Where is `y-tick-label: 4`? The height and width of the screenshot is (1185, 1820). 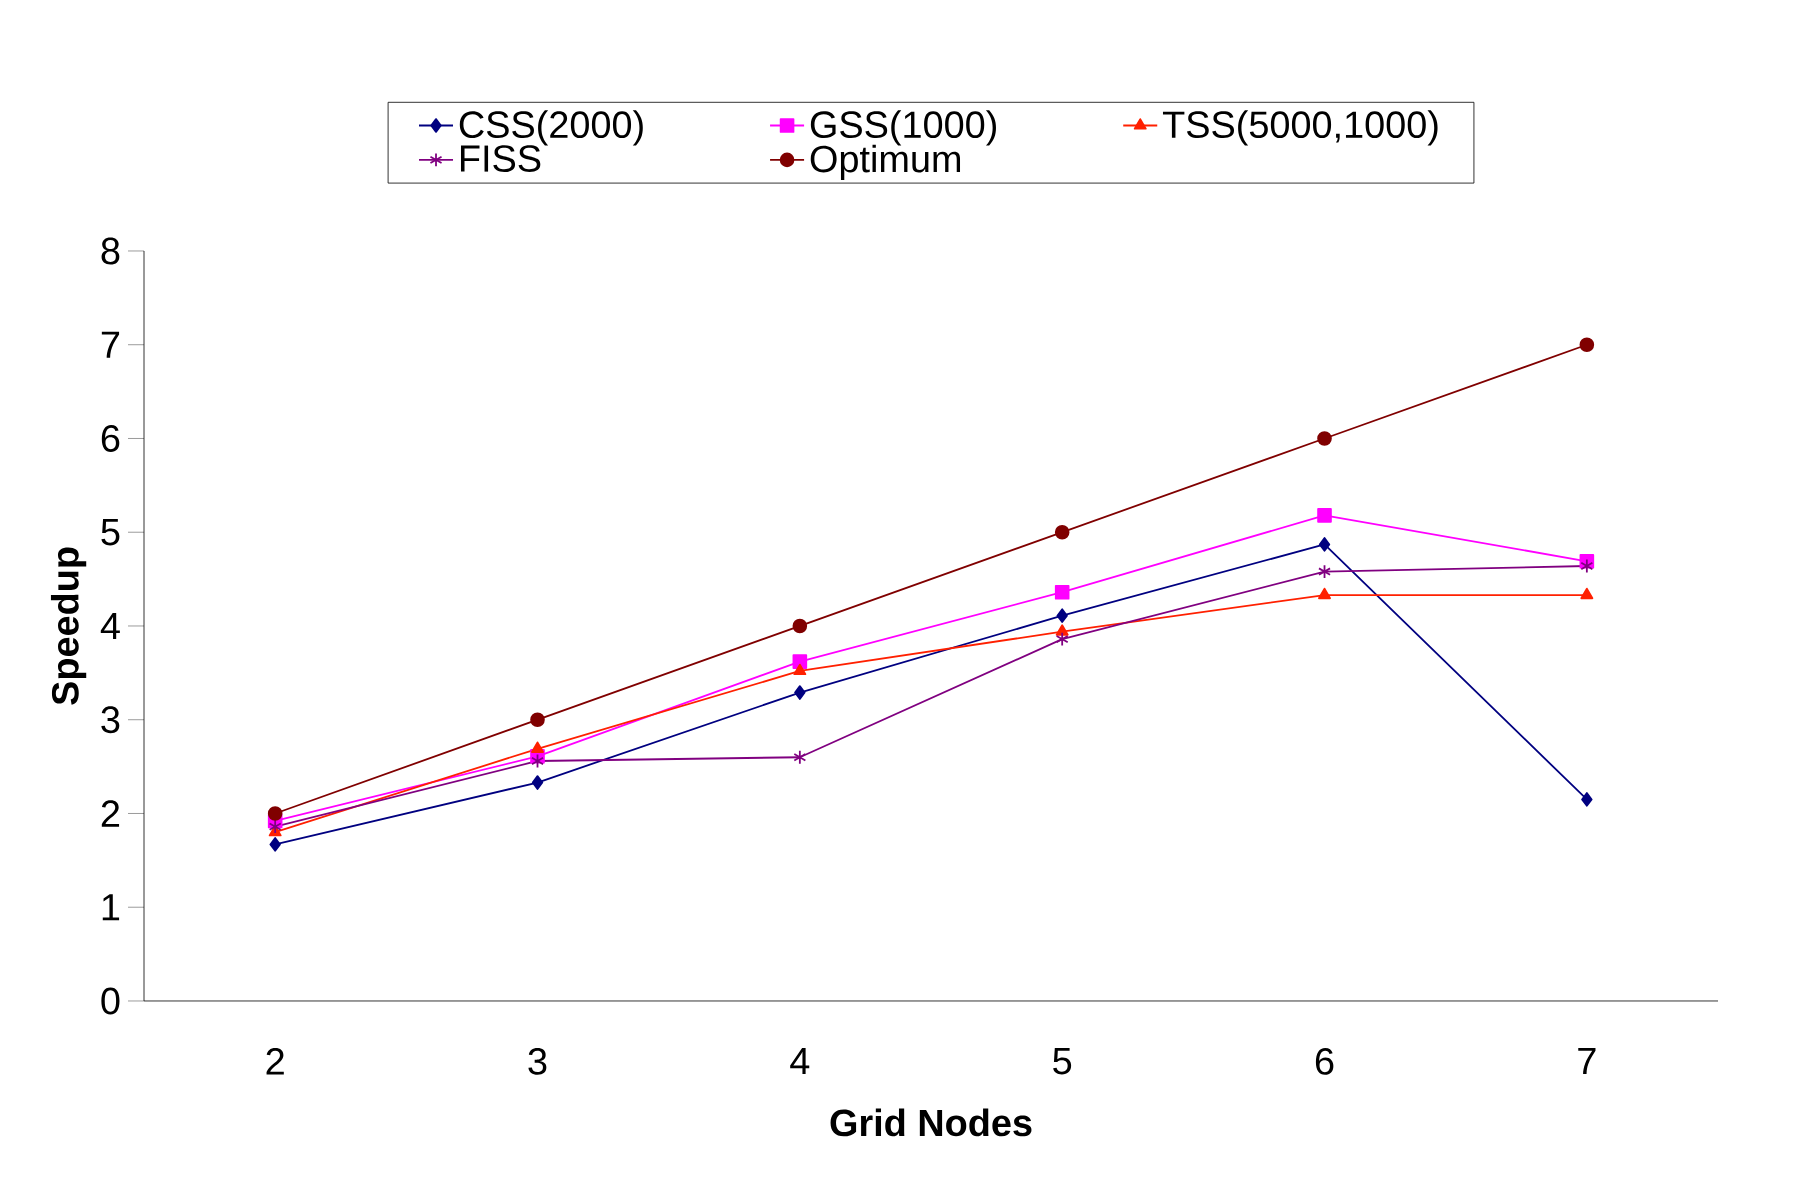
y-tick-label: 4 is located at coordinates (110, 625).